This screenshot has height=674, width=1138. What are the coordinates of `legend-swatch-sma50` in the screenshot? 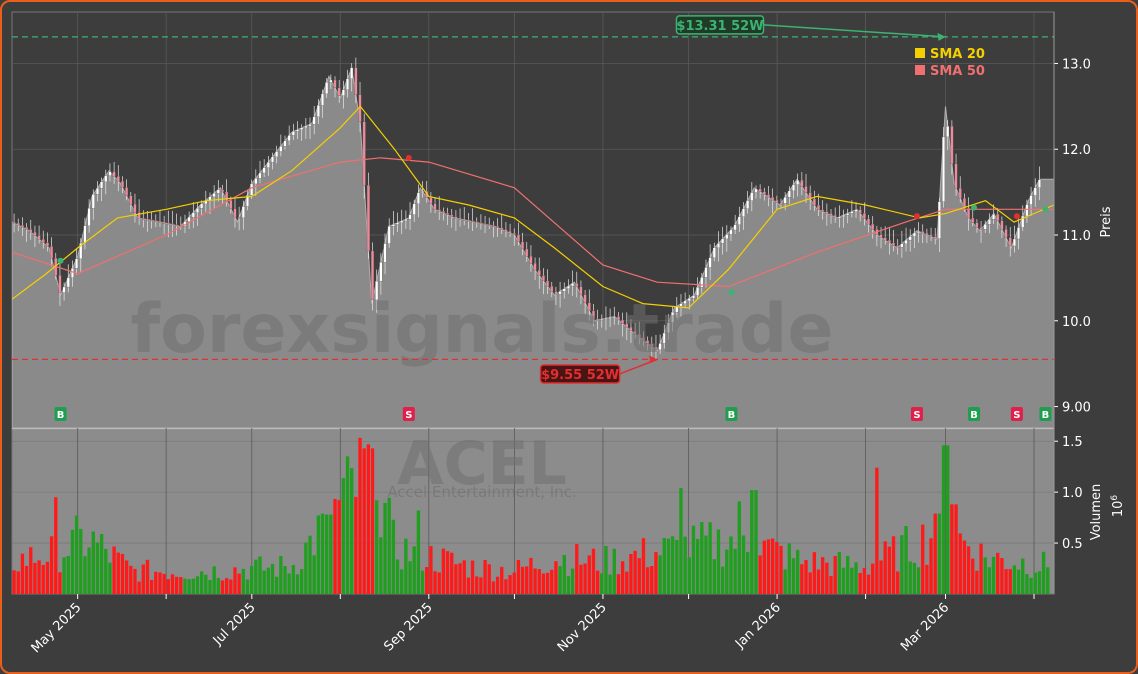 It's located at (920, 70).